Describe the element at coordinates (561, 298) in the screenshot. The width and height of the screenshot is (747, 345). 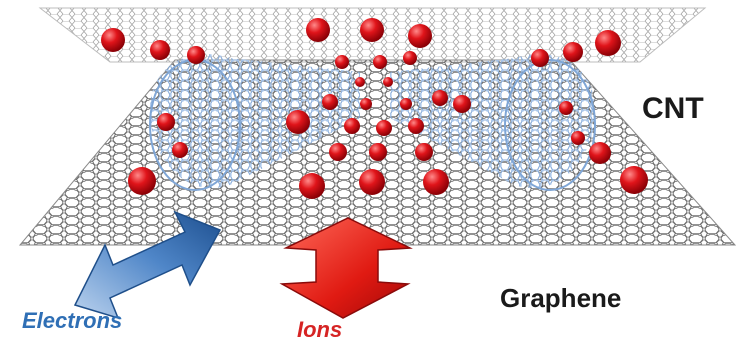
I see `graphene-label: Graphene` at that location.